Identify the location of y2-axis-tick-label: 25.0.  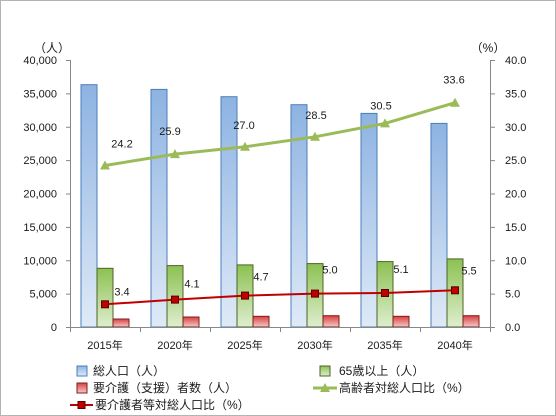
(515, 161).